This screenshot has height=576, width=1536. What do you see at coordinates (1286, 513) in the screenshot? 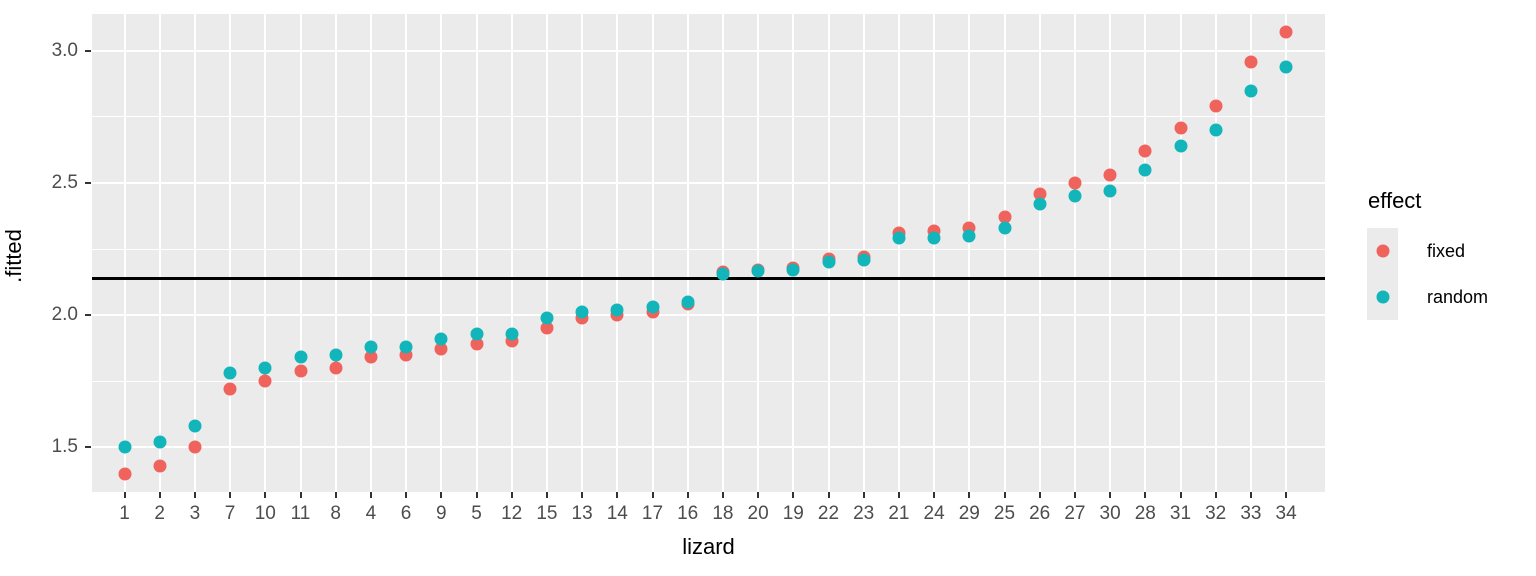
I see `x-tick-label: 34` at bounding box center [1286, 513].